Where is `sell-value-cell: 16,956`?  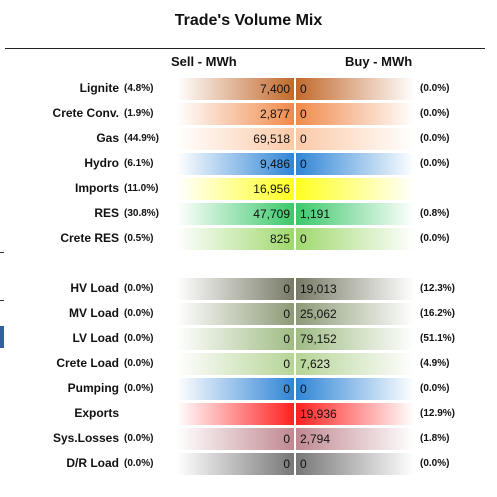 sell-value-cell: 16,956 is located at coordinates (235, 189).